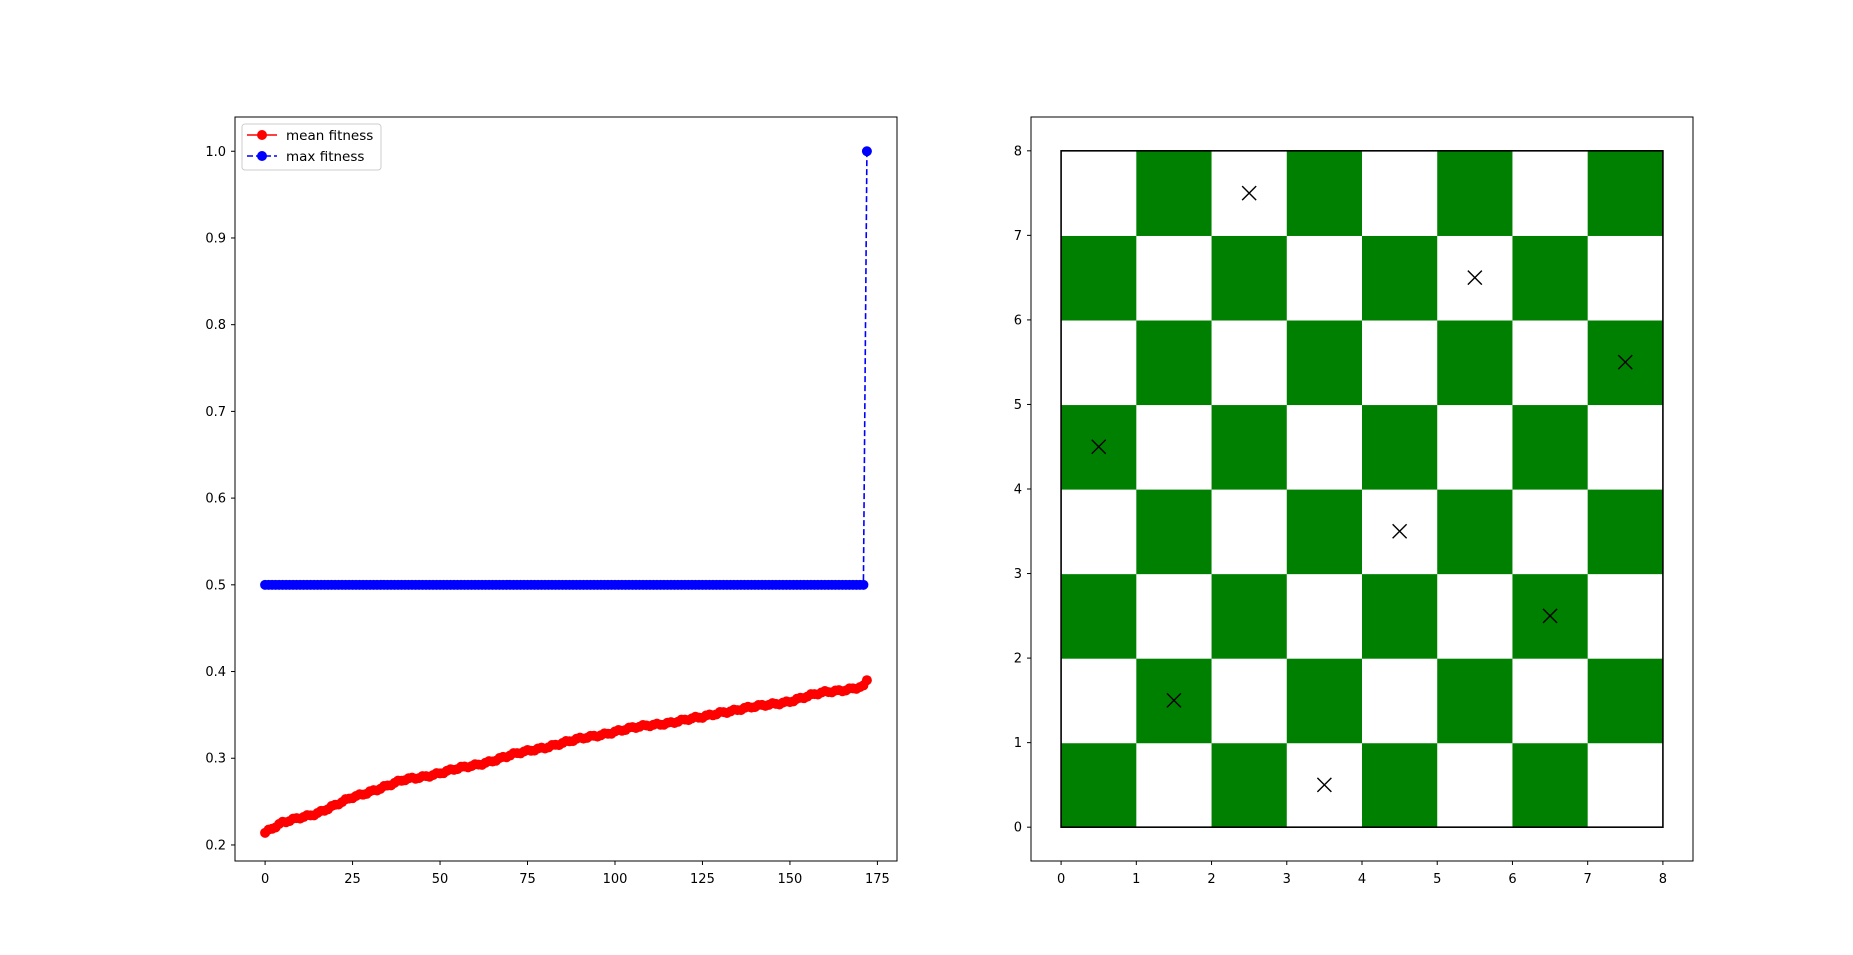 The image size is (1853, 955). What do you see at coordinates (790, 879) in the screenshot?
I see `x-tick-label: 150` at bounding box center [790, 879].